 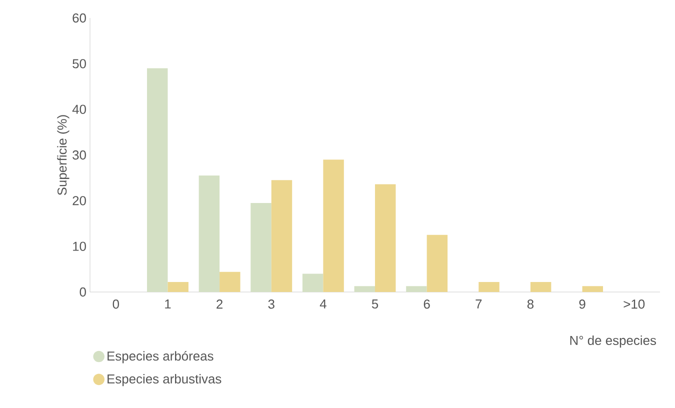 I want to click on y-tick-label: 30, so click(x=79, y=155).